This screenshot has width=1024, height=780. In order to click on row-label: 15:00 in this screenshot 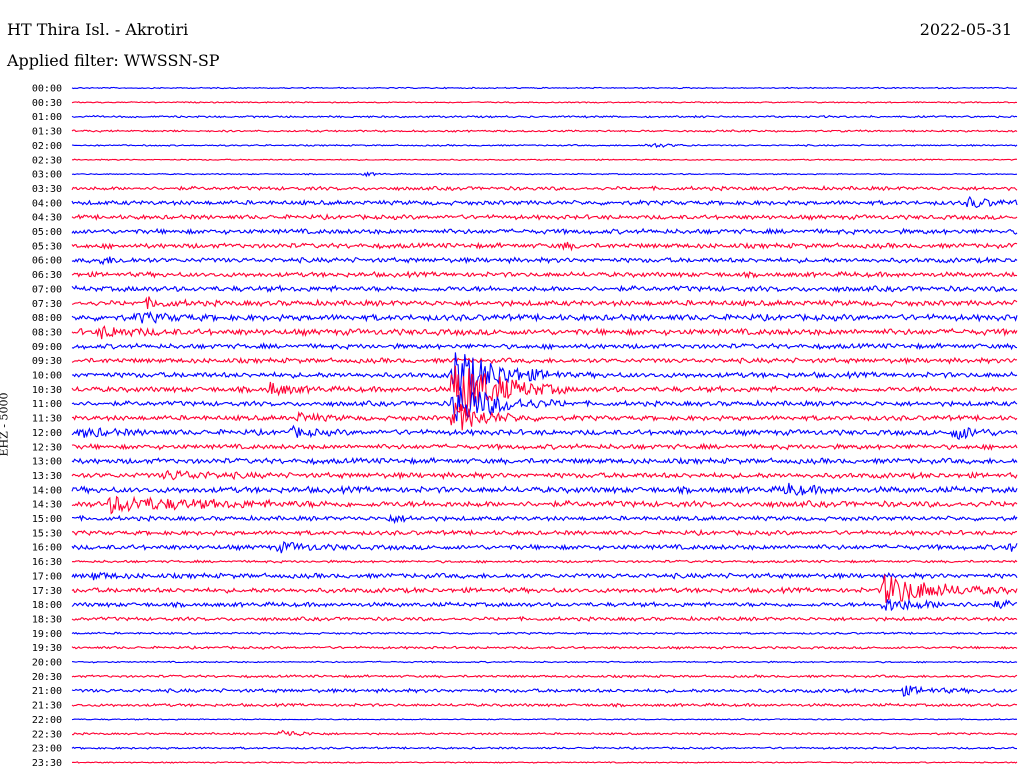, I will do `click(47, 519)`.